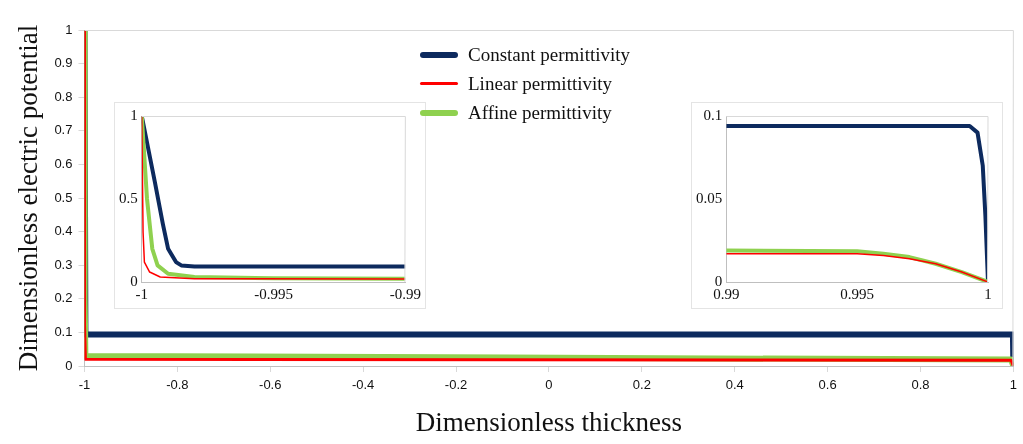  I want to click on y-tick-label: 0.8, so click(63, 96).